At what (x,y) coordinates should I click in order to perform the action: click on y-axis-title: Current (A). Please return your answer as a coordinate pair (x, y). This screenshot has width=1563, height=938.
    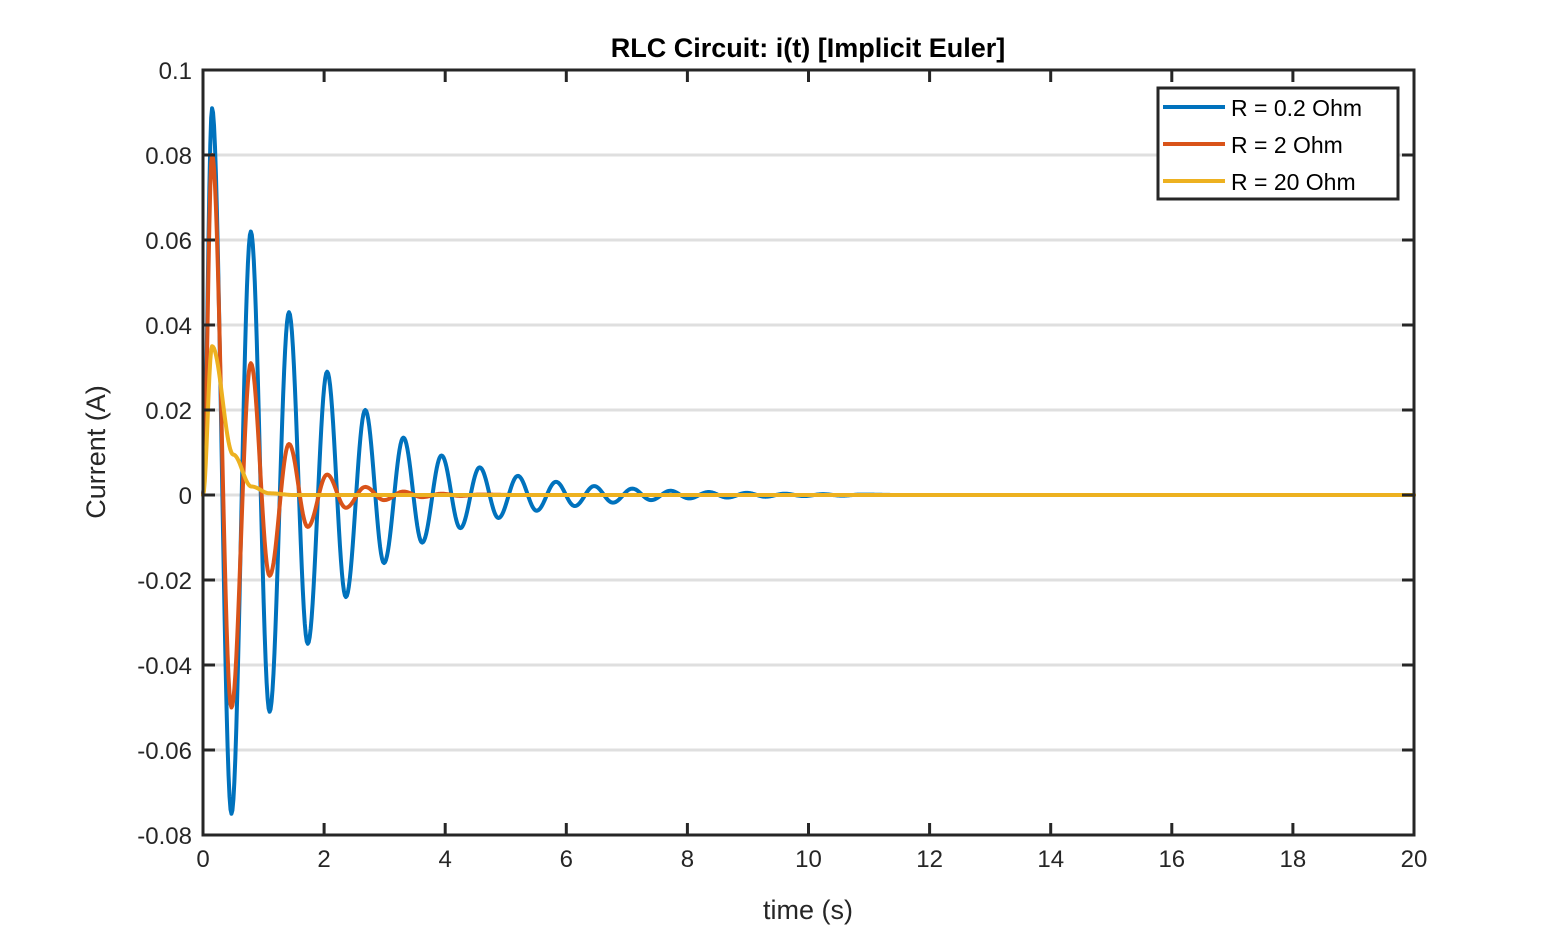
    Looking at the image, I should click on (96, 452).